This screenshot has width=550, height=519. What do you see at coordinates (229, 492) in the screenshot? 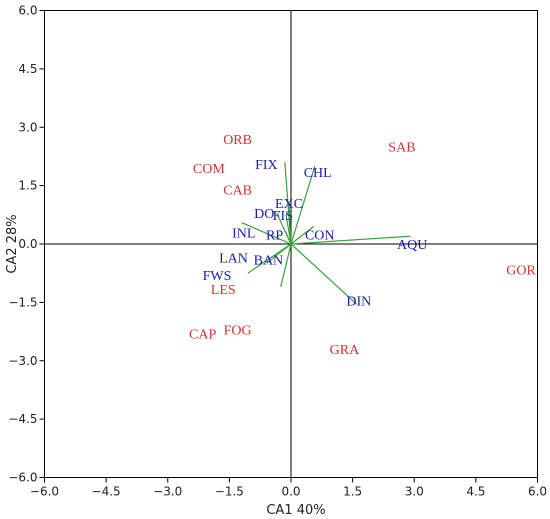
I see `x-tick-label: −1.5` at bounding box center [229, 492].